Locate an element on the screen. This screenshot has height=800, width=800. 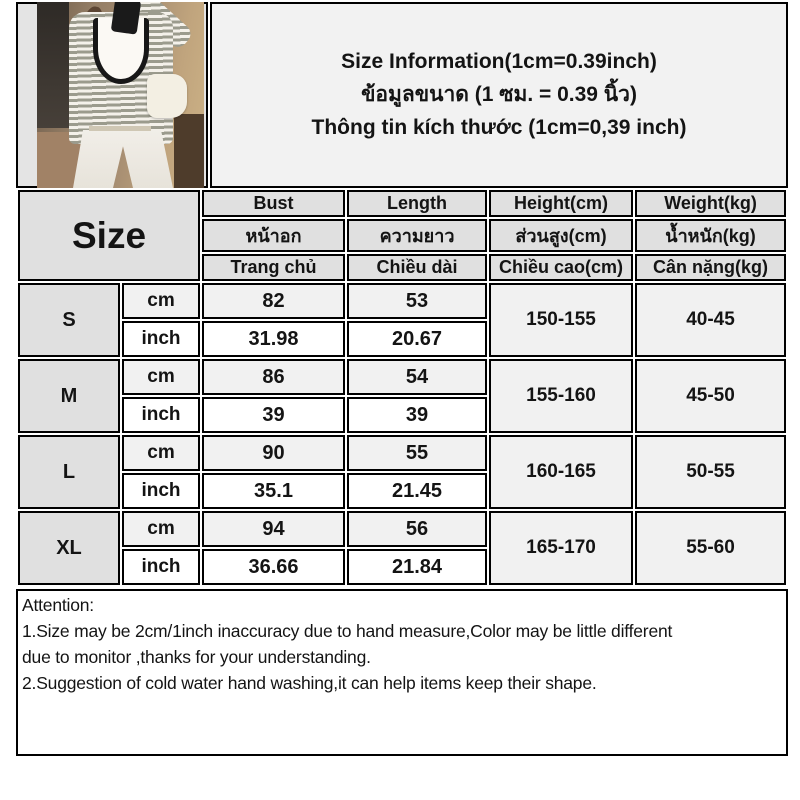
size-column-header: Size is located at coordinates (109, 235).